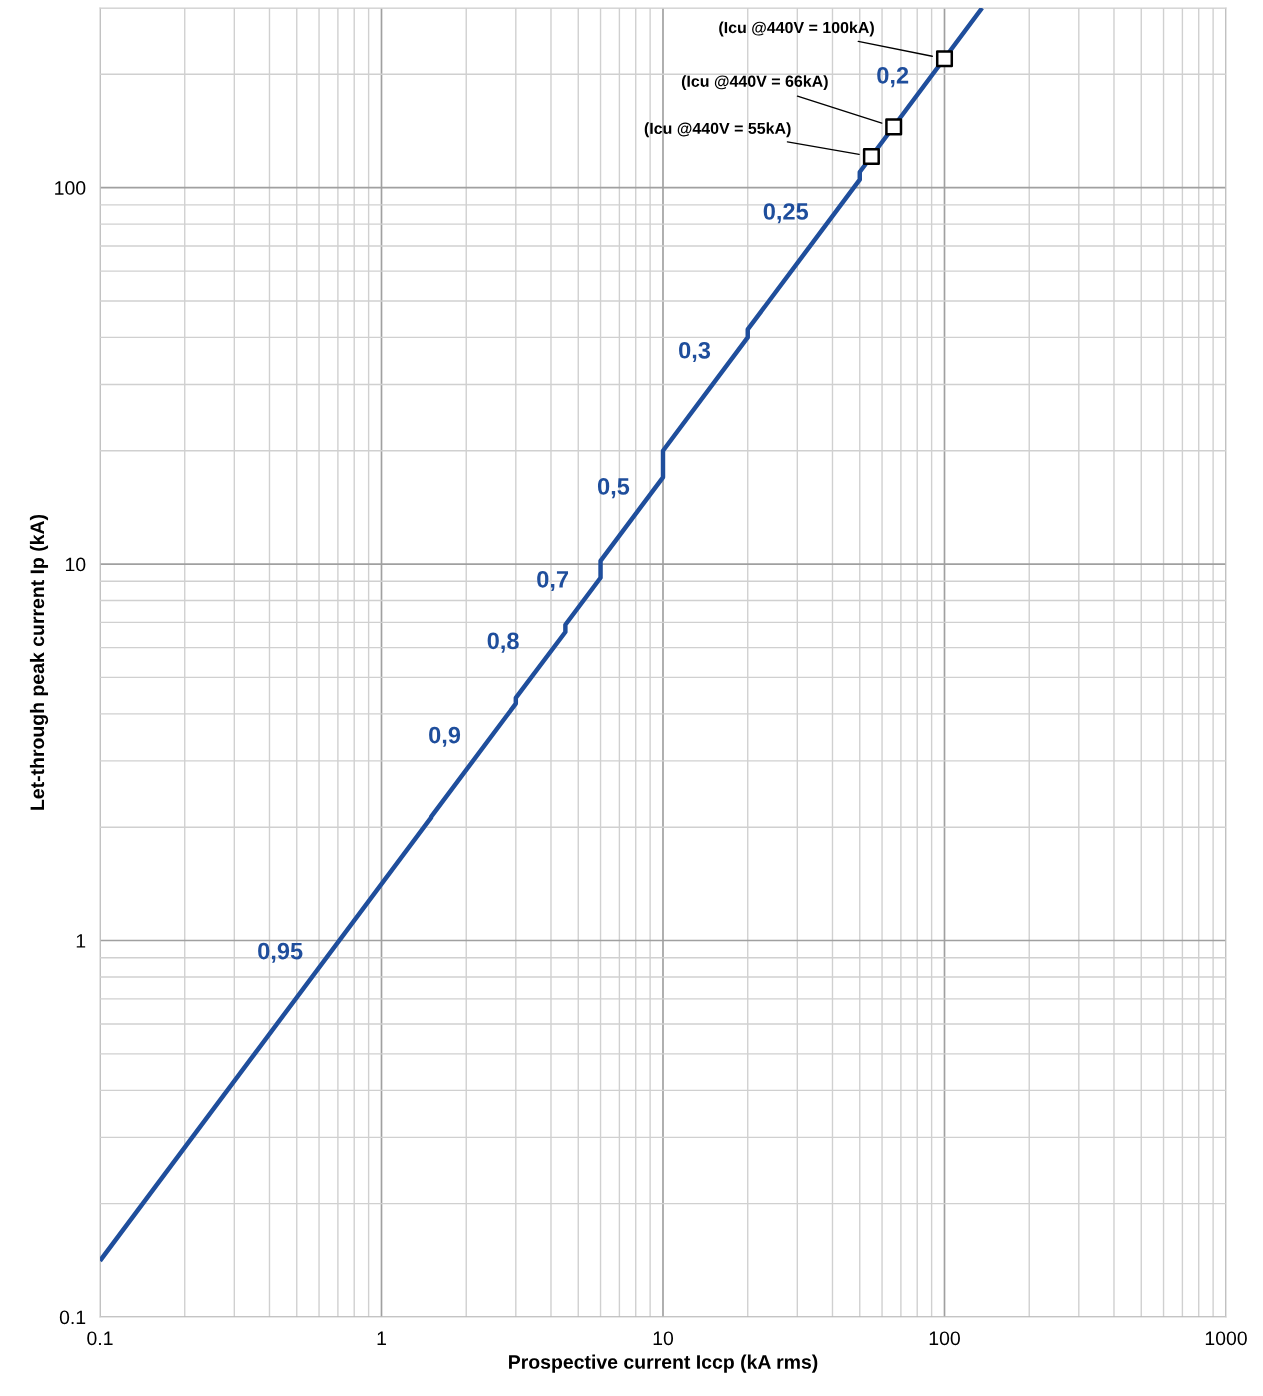 The image size is (1263, 1396). What do you see at coordinates (381, 1338) in the screenshot?
I see `x-tick-label: 1` at bounding box center [381, 1338].